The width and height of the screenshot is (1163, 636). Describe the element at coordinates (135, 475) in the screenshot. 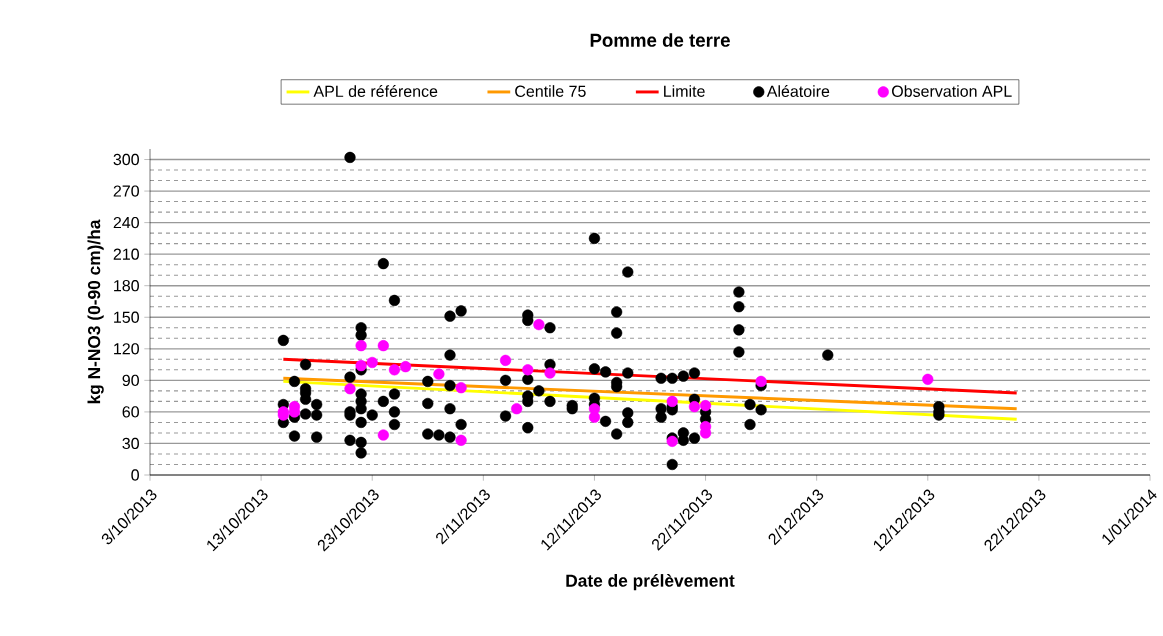

I see `y-tick-label: 0` at that location.